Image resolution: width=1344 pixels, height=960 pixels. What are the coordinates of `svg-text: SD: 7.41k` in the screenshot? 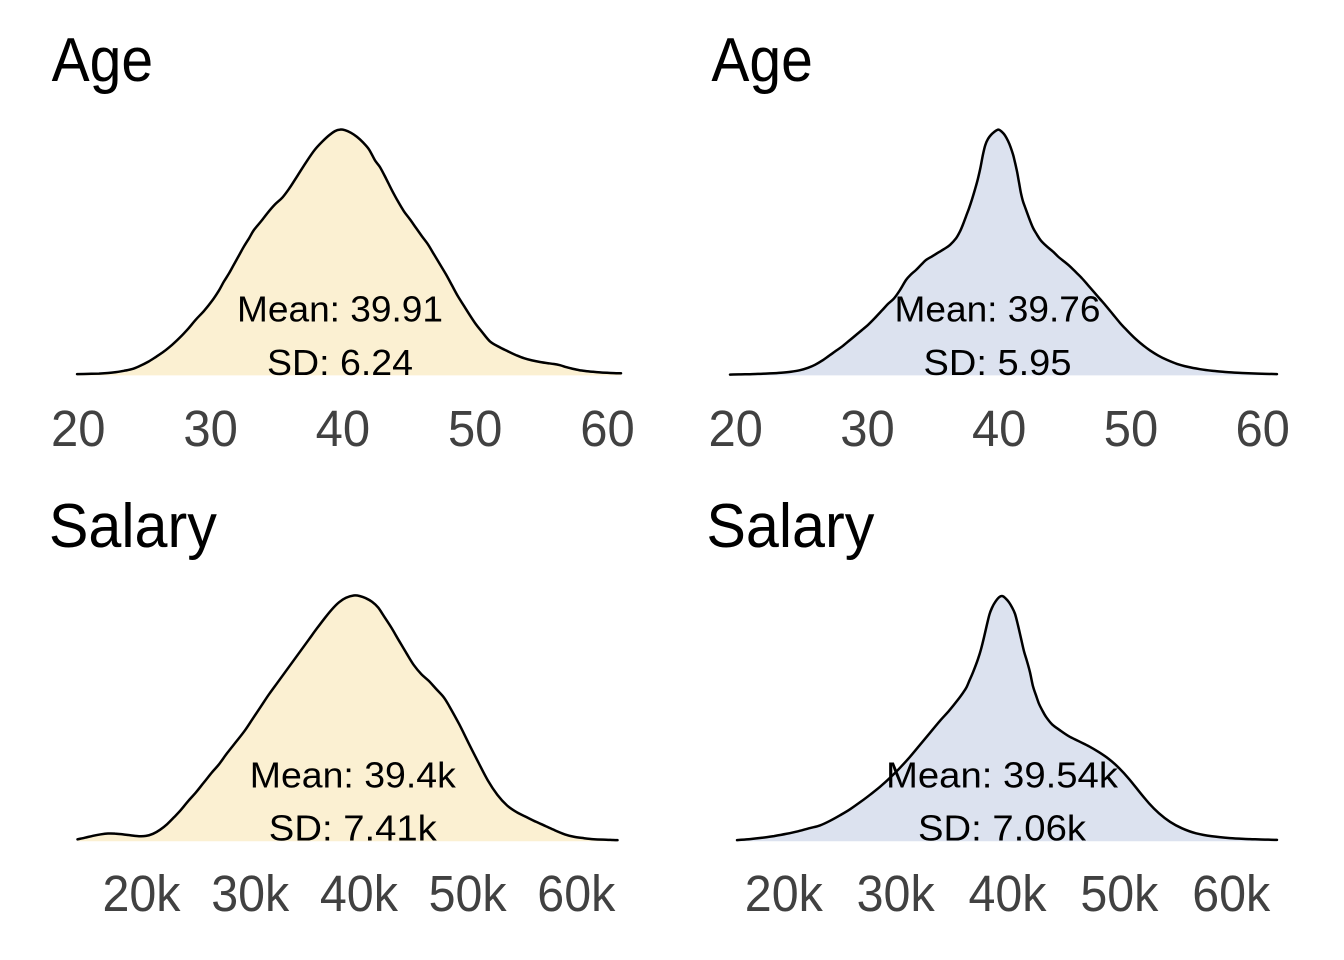 It's located at (353, 828).